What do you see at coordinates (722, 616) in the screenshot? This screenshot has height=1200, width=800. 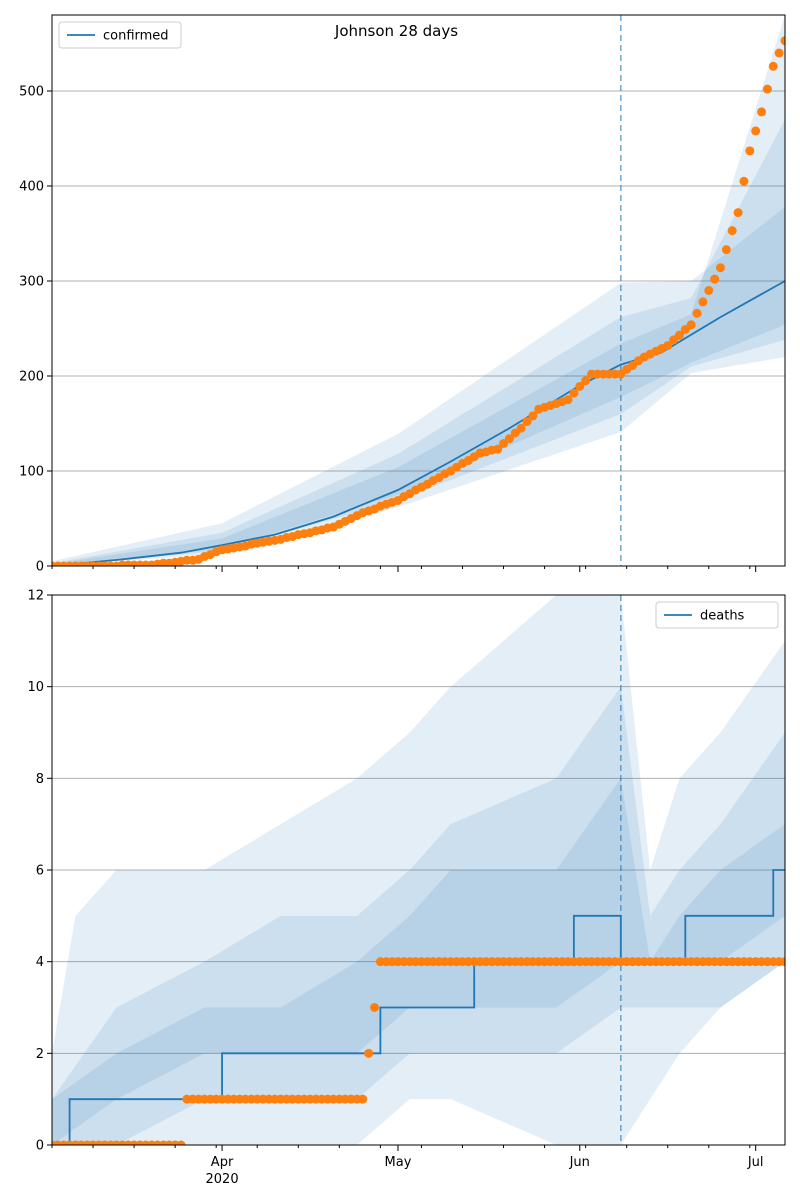 I see `legend-label: deaths` at bounding box center [722, 616].